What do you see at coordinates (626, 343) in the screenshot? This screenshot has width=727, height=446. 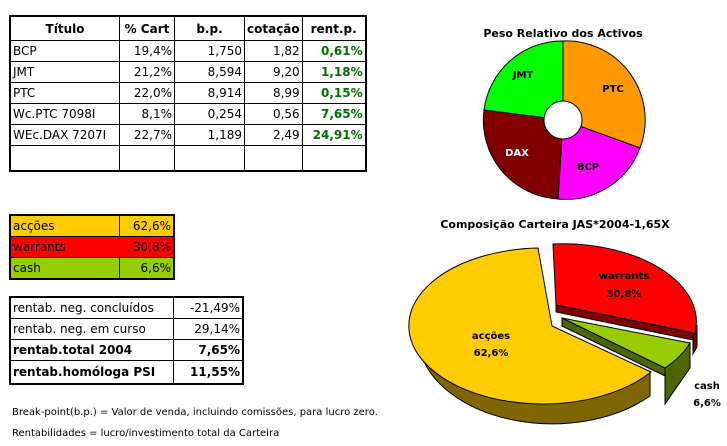 I see `slice-cash` at bounding box center [626, 343].